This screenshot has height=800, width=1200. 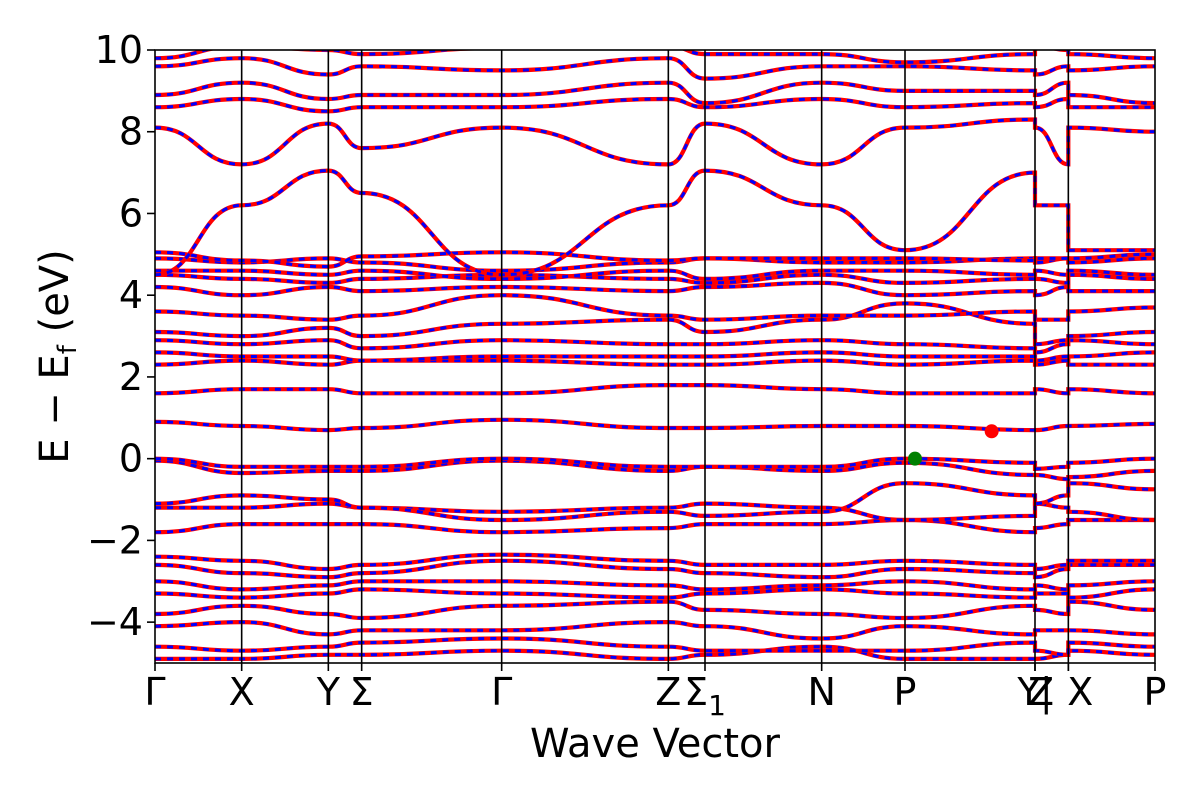 I want to click on y-axis-title: E − Ef (eV), so click(x=57, y=356).